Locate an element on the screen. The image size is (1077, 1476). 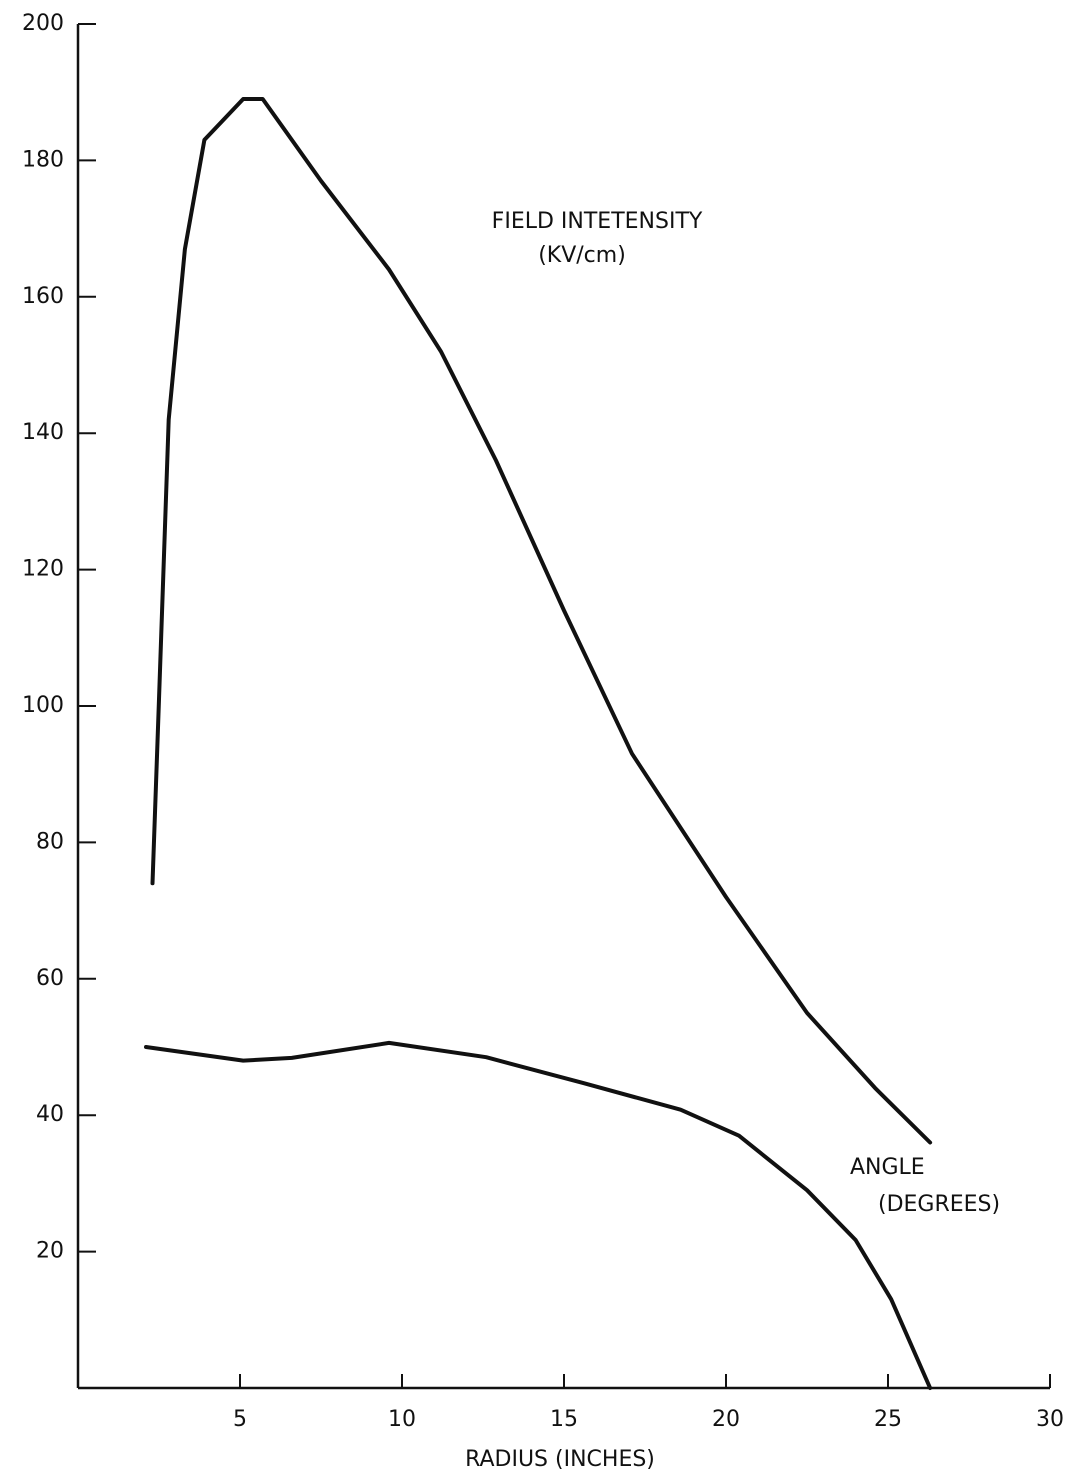
y-tick-label: 180 is located at coordinates (43, 159).